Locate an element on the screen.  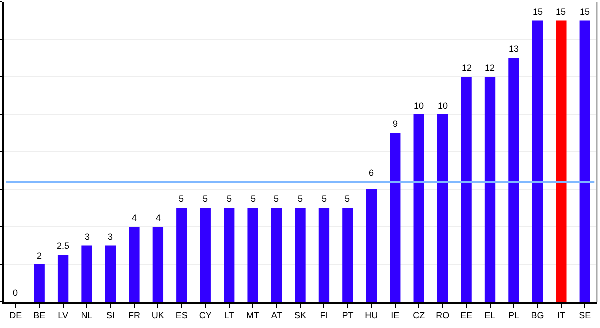
x-tick-label: PT is located at coordinates (348, 315).